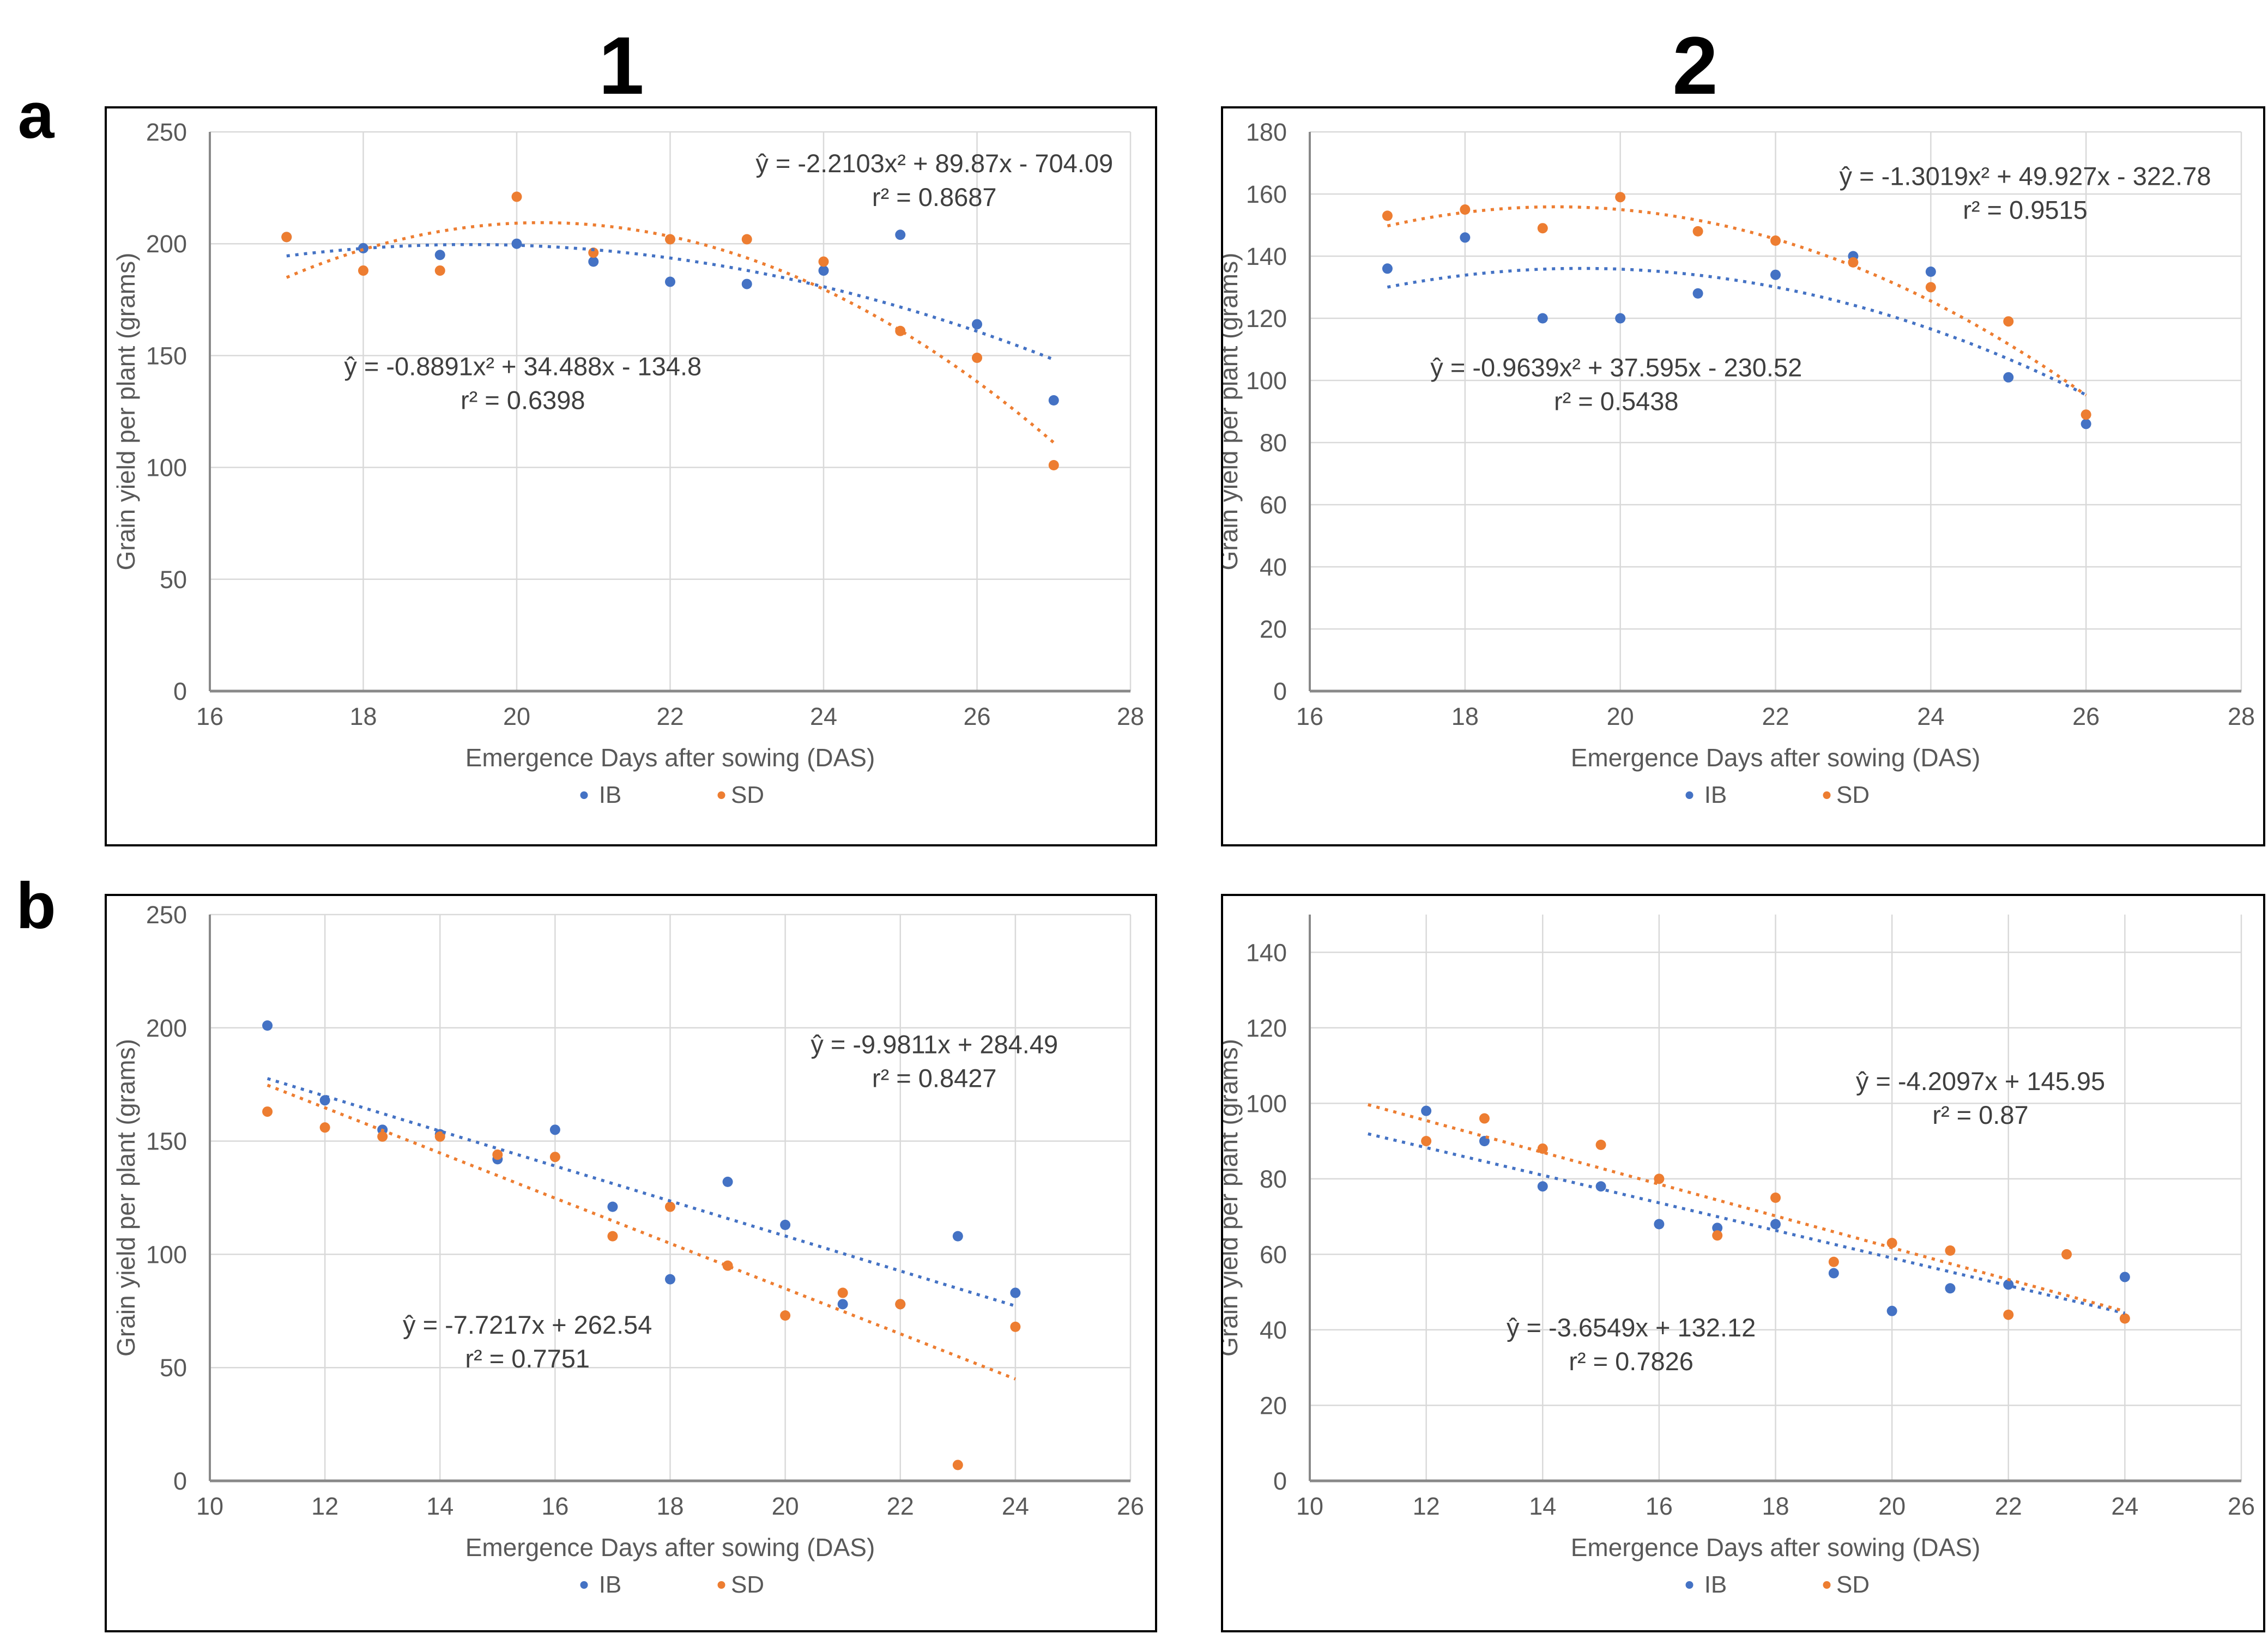 The image size is (2268, 1640). I want to click on column-header-1: 1, so click(621, 65).